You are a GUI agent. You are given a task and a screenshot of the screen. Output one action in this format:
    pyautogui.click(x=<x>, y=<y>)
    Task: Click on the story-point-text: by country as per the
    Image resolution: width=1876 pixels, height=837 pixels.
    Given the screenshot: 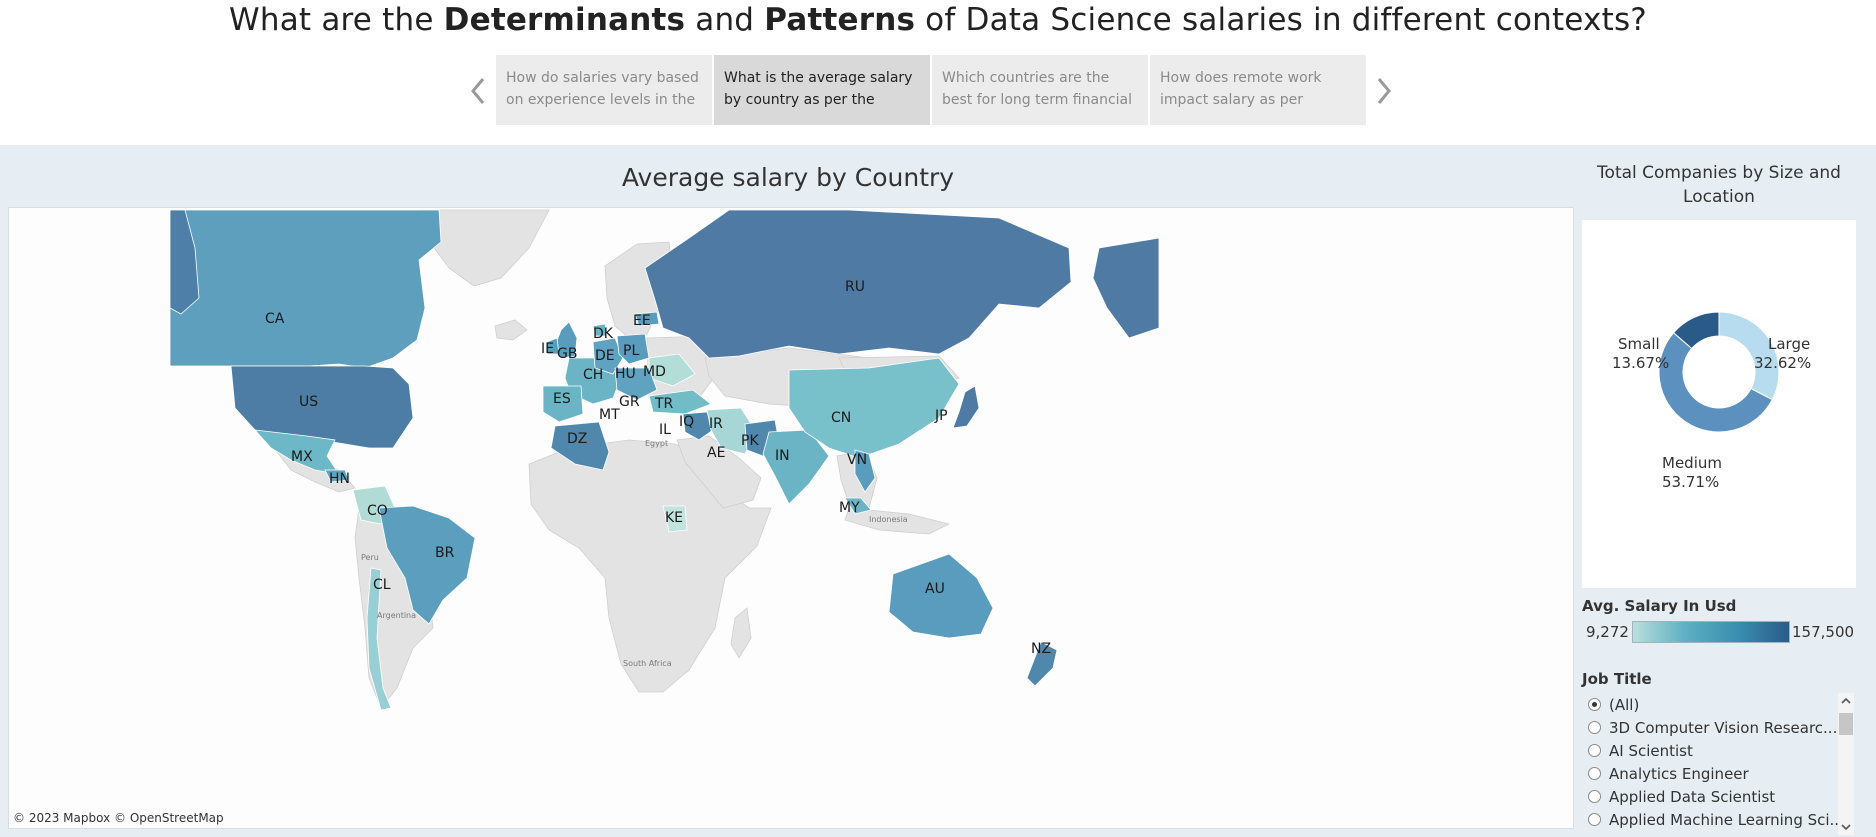 What is the action you would take?
    pyautogui.click(x=799, y=100)
    